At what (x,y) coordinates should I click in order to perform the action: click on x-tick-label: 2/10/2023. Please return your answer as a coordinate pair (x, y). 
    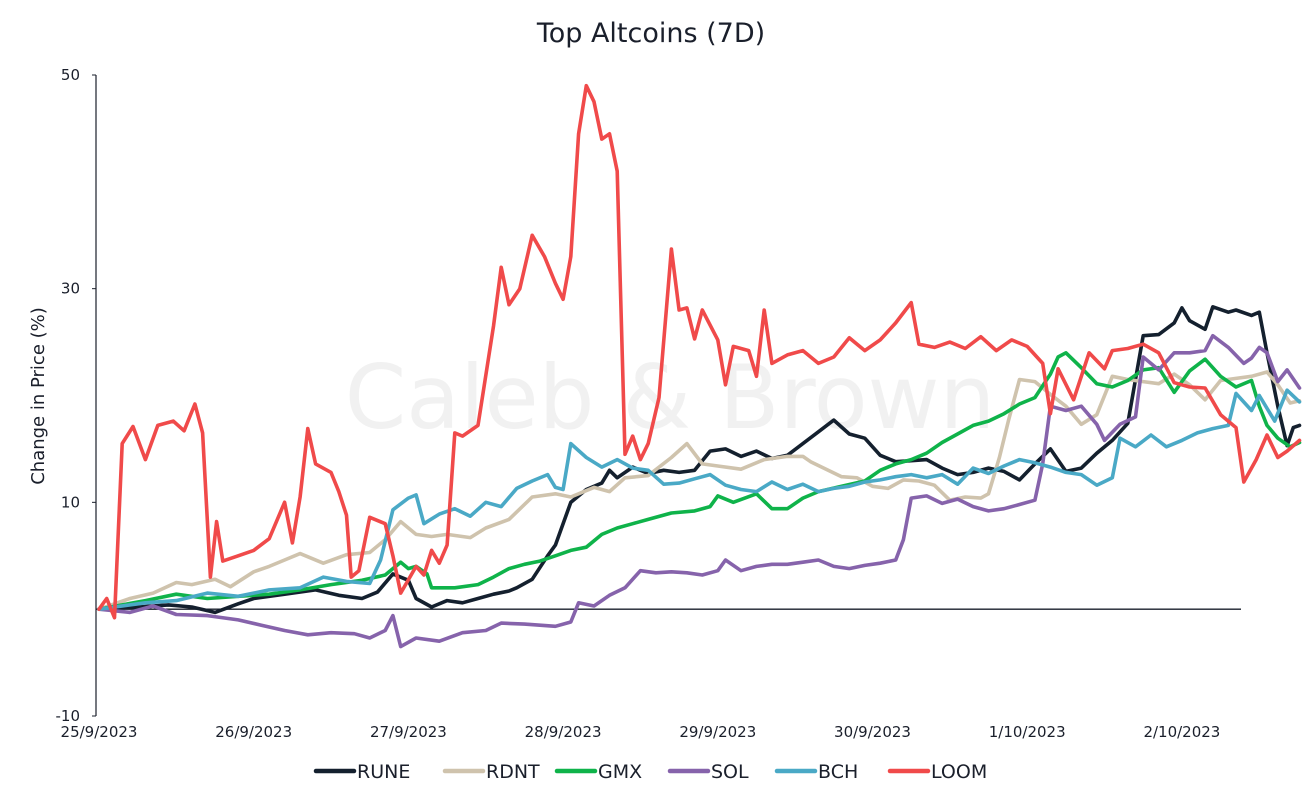
    Looking at the image, I should click on (1181, 732).